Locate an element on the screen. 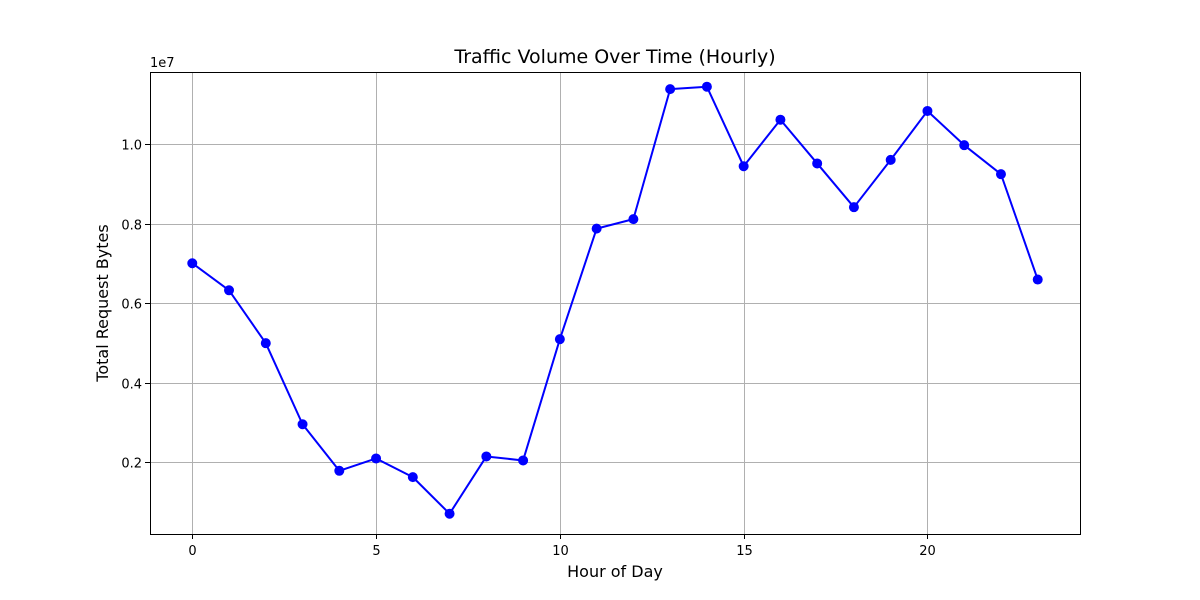  y-tick-label: 0.6 is located at coordinates (131, 305).